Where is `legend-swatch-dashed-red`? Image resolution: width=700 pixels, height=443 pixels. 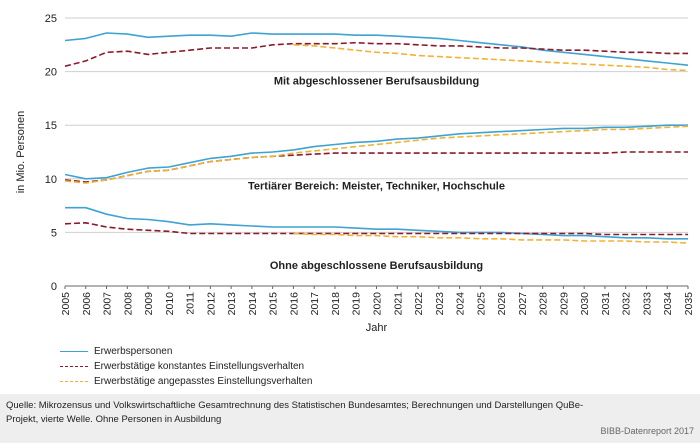
legend-swatch-dashed-red is located at coordinates (74, 366).